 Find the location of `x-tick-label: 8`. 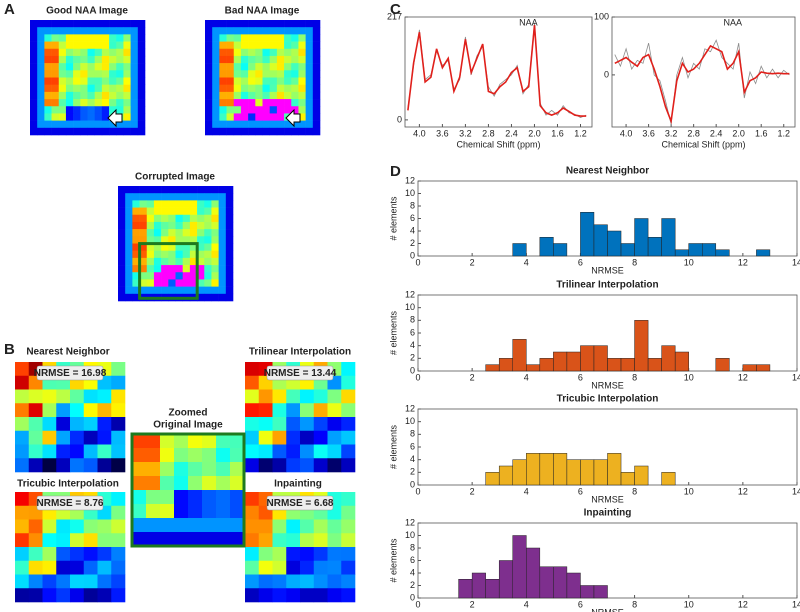

x-tick-label: 8 is located at coordinates (634, 604).